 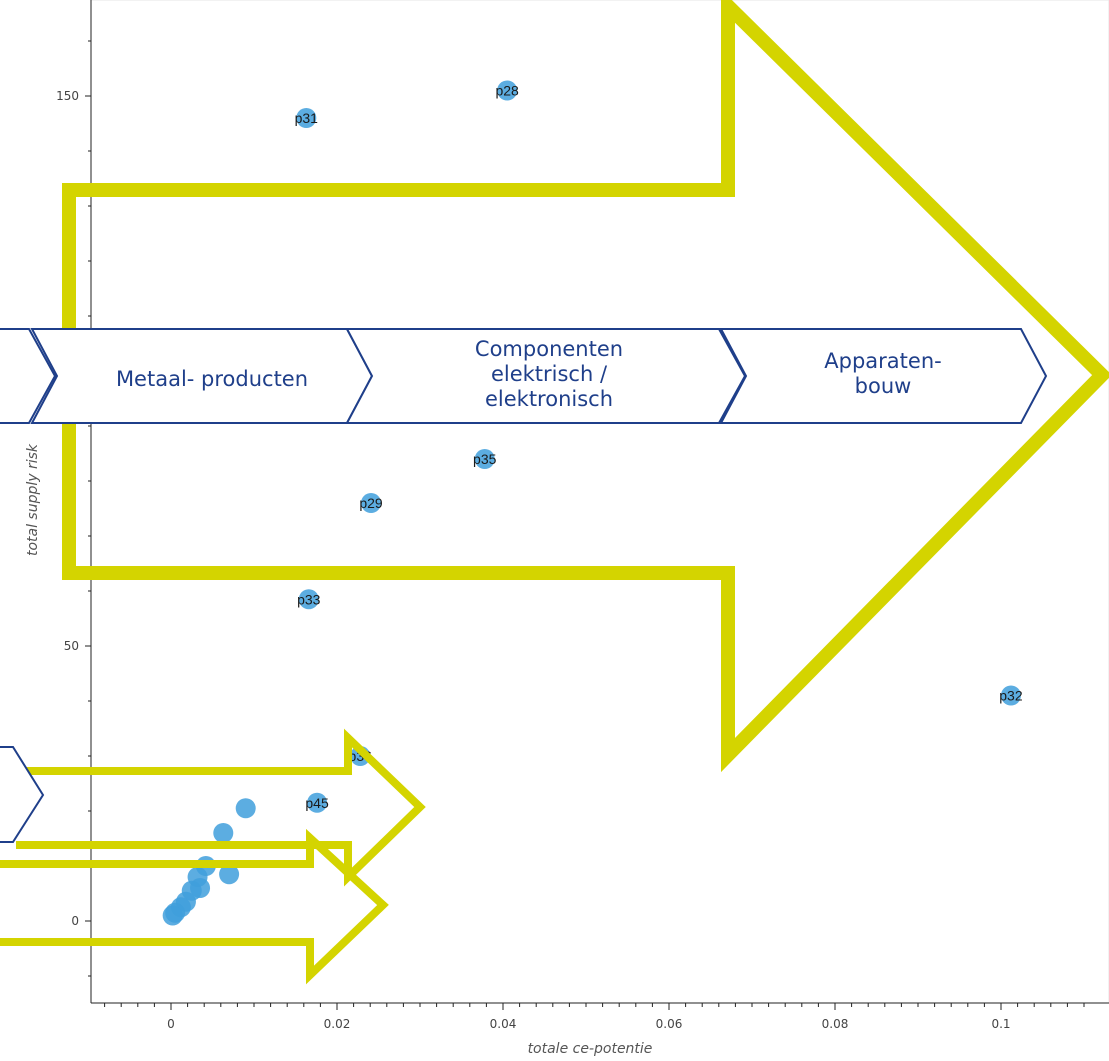 I want to click on y-axis-title: total supply risk, so click(x=33, y=499).